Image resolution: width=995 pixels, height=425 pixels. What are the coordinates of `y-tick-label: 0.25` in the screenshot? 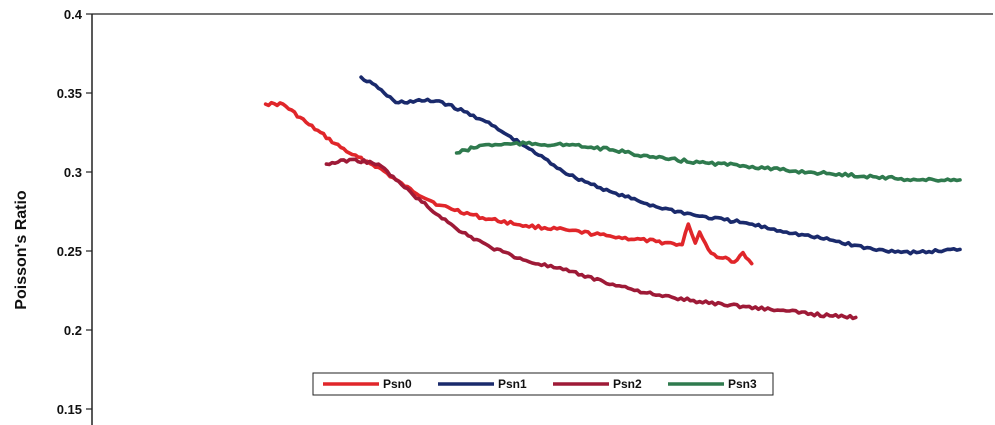 It's located at (69, 251).